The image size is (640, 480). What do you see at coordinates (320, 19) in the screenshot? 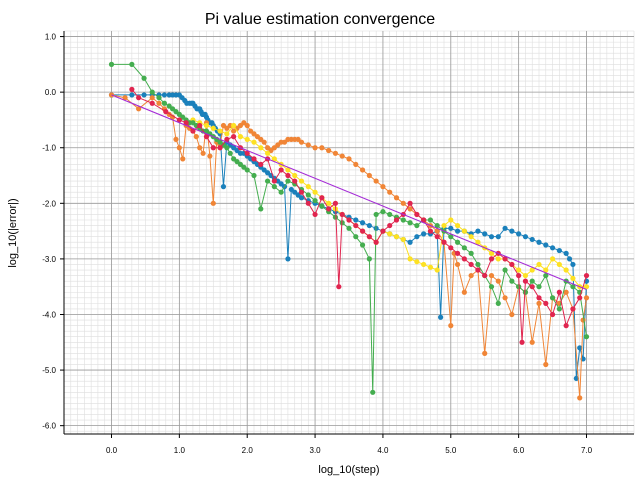
I see `chart-title: Pi value estimation convergence` at bounding box center [320, 19].